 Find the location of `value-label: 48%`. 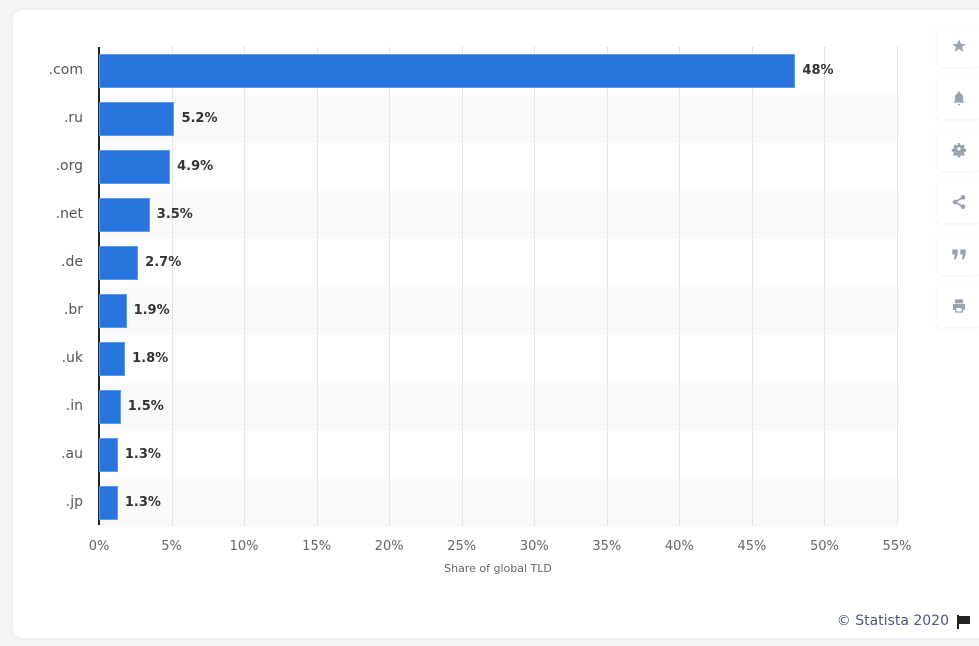

value-label: 48% is located at coordinates (818, 70).